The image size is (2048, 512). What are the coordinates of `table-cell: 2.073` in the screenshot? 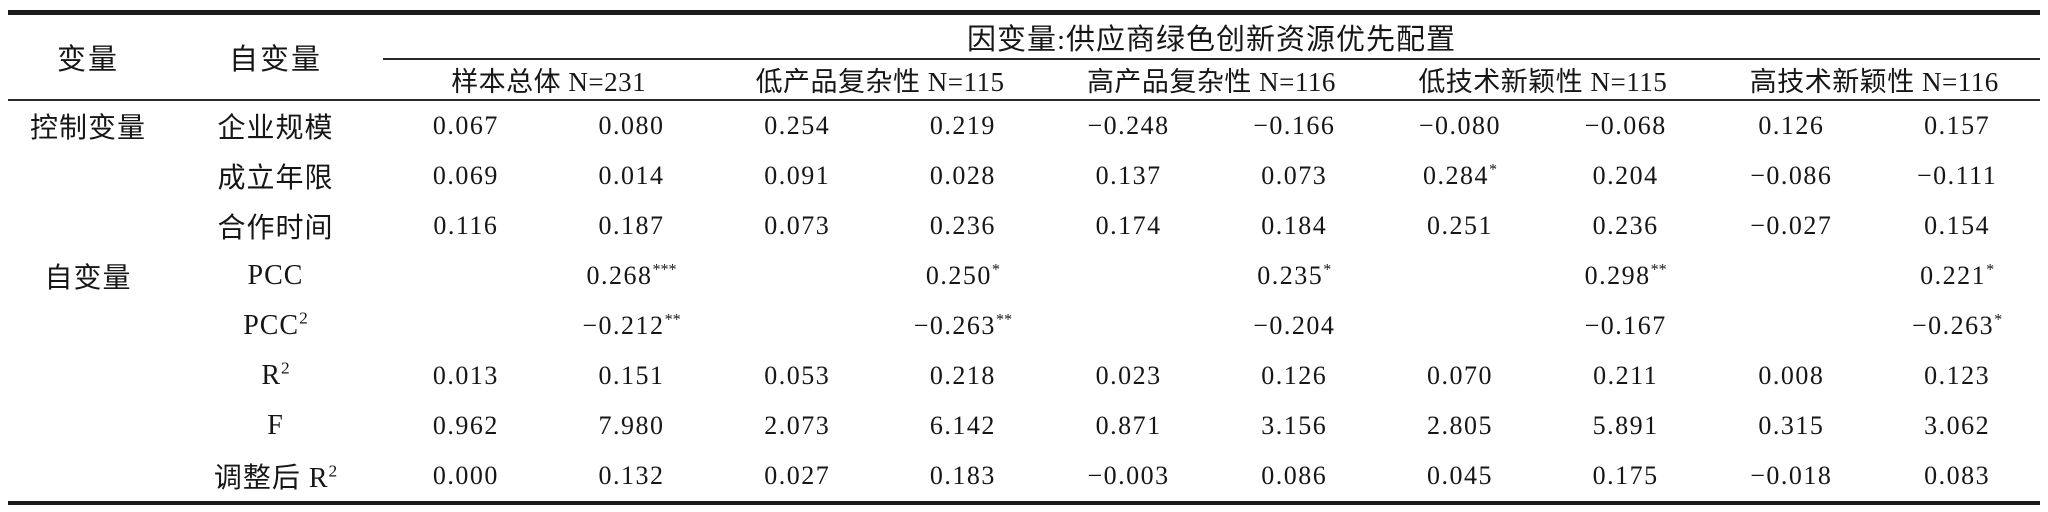 It's located at (797, 425).